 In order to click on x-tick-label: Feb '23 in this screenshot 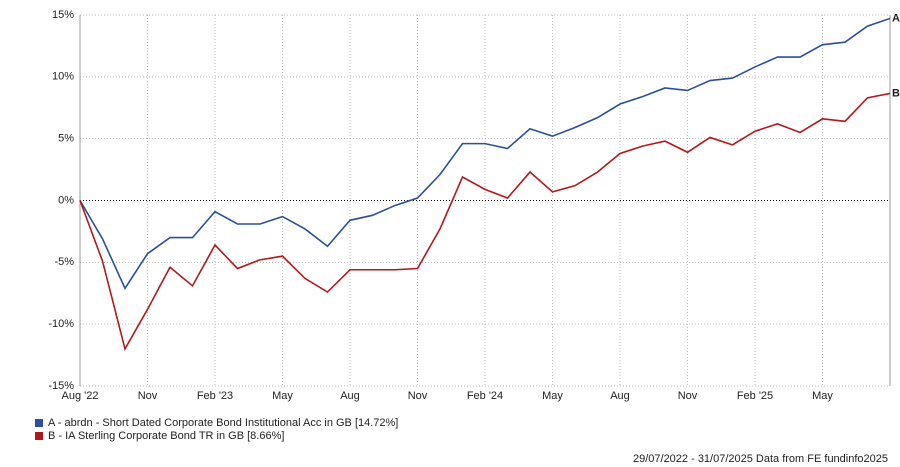, I will do `click(215, 396)`.